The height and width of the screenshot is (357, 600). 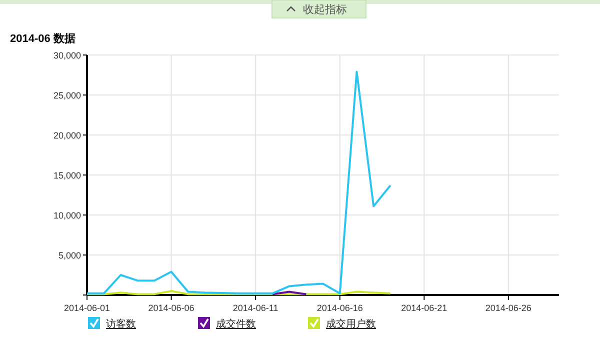 I want to click on x-tick-label: 2014-06-06, so click(x=171, y=308).